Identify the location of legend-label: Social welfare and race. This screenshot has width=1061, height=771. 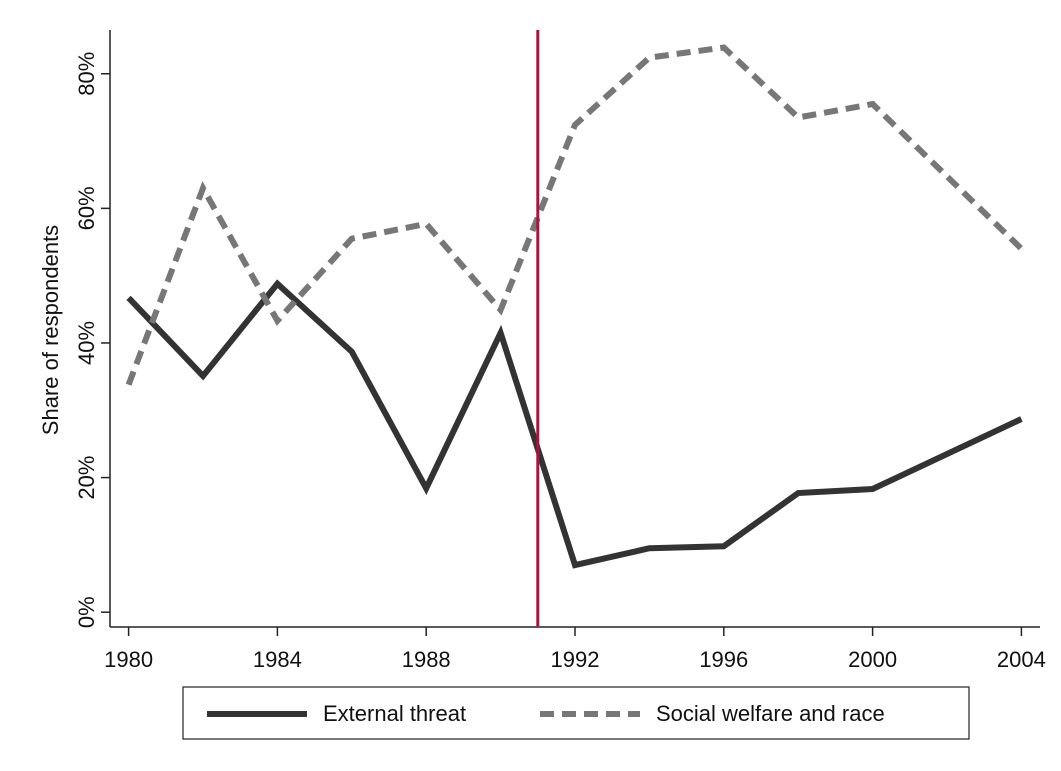
(770, 713).